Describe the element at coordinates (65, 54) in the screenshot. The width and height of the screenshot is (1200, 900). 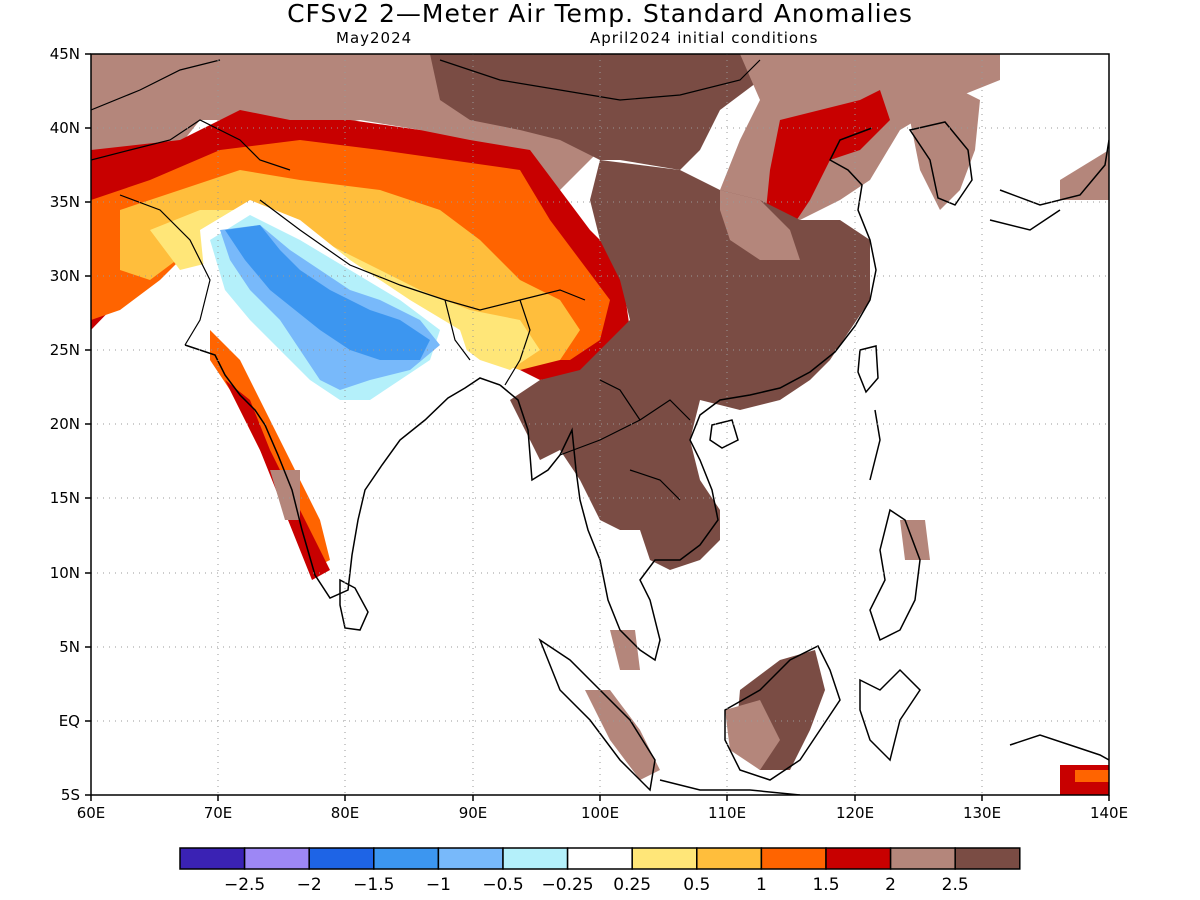
I see `lat-tick-label: 45N` at that location.